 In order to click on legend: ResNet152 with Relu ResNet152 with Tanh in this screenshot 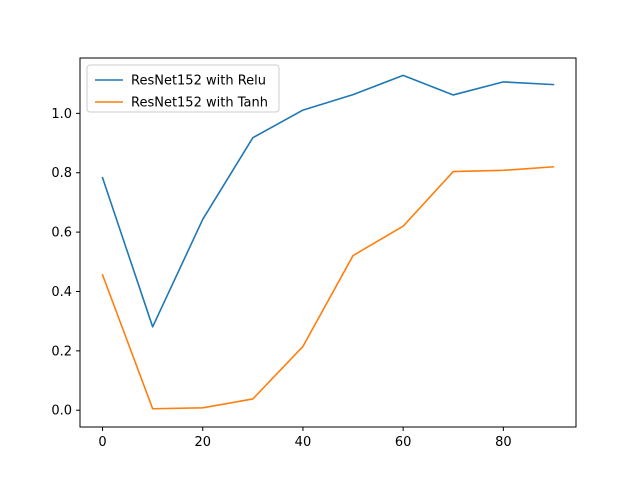, I will do `click(183, 88)`.